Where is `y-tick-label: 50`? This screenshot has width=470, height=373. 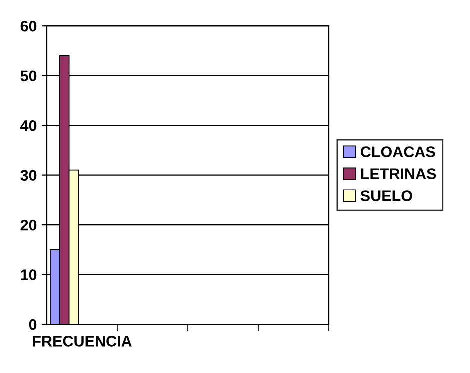 y-tick-label: 50 is located at coordinates (28, 76).